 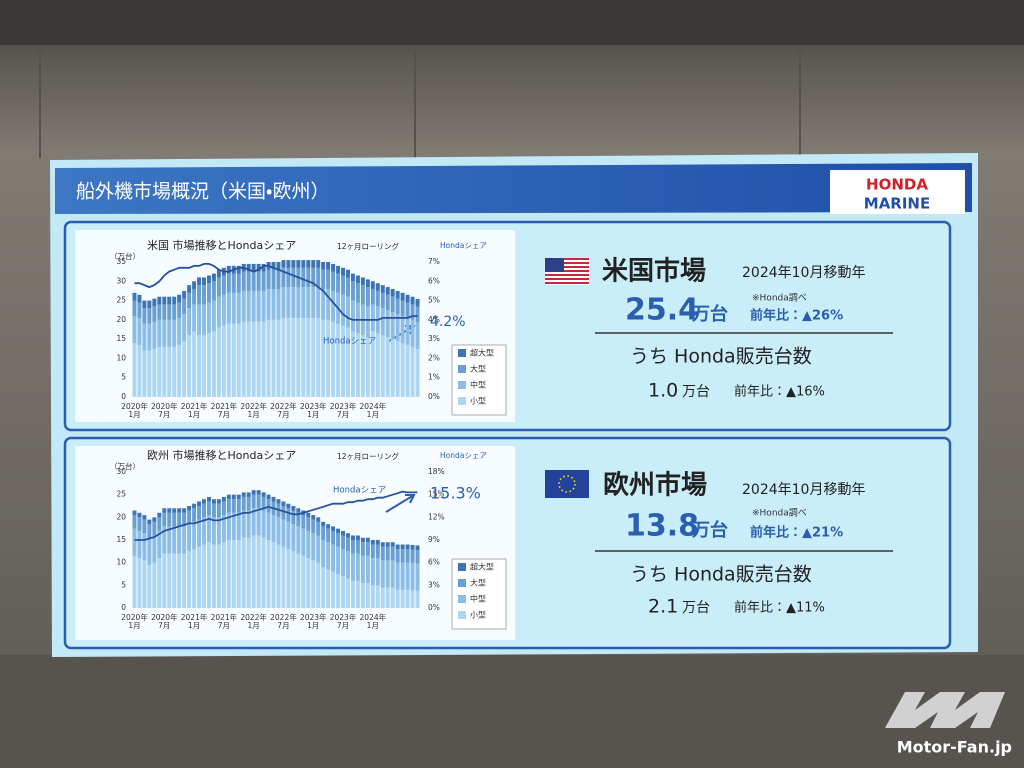 I want to click on y2-tick-label: 6%, so click(x=434, y=280).